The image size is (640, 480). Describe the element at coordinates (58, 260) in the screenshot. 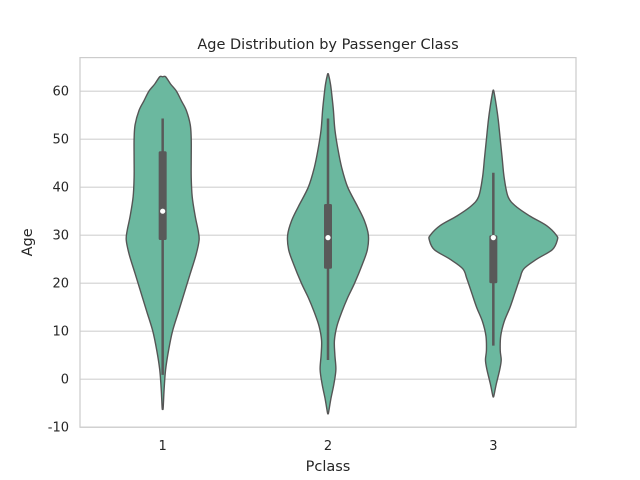

I see `y-tick-labels: -10 0 10 20 30 40 50 60` at that location.